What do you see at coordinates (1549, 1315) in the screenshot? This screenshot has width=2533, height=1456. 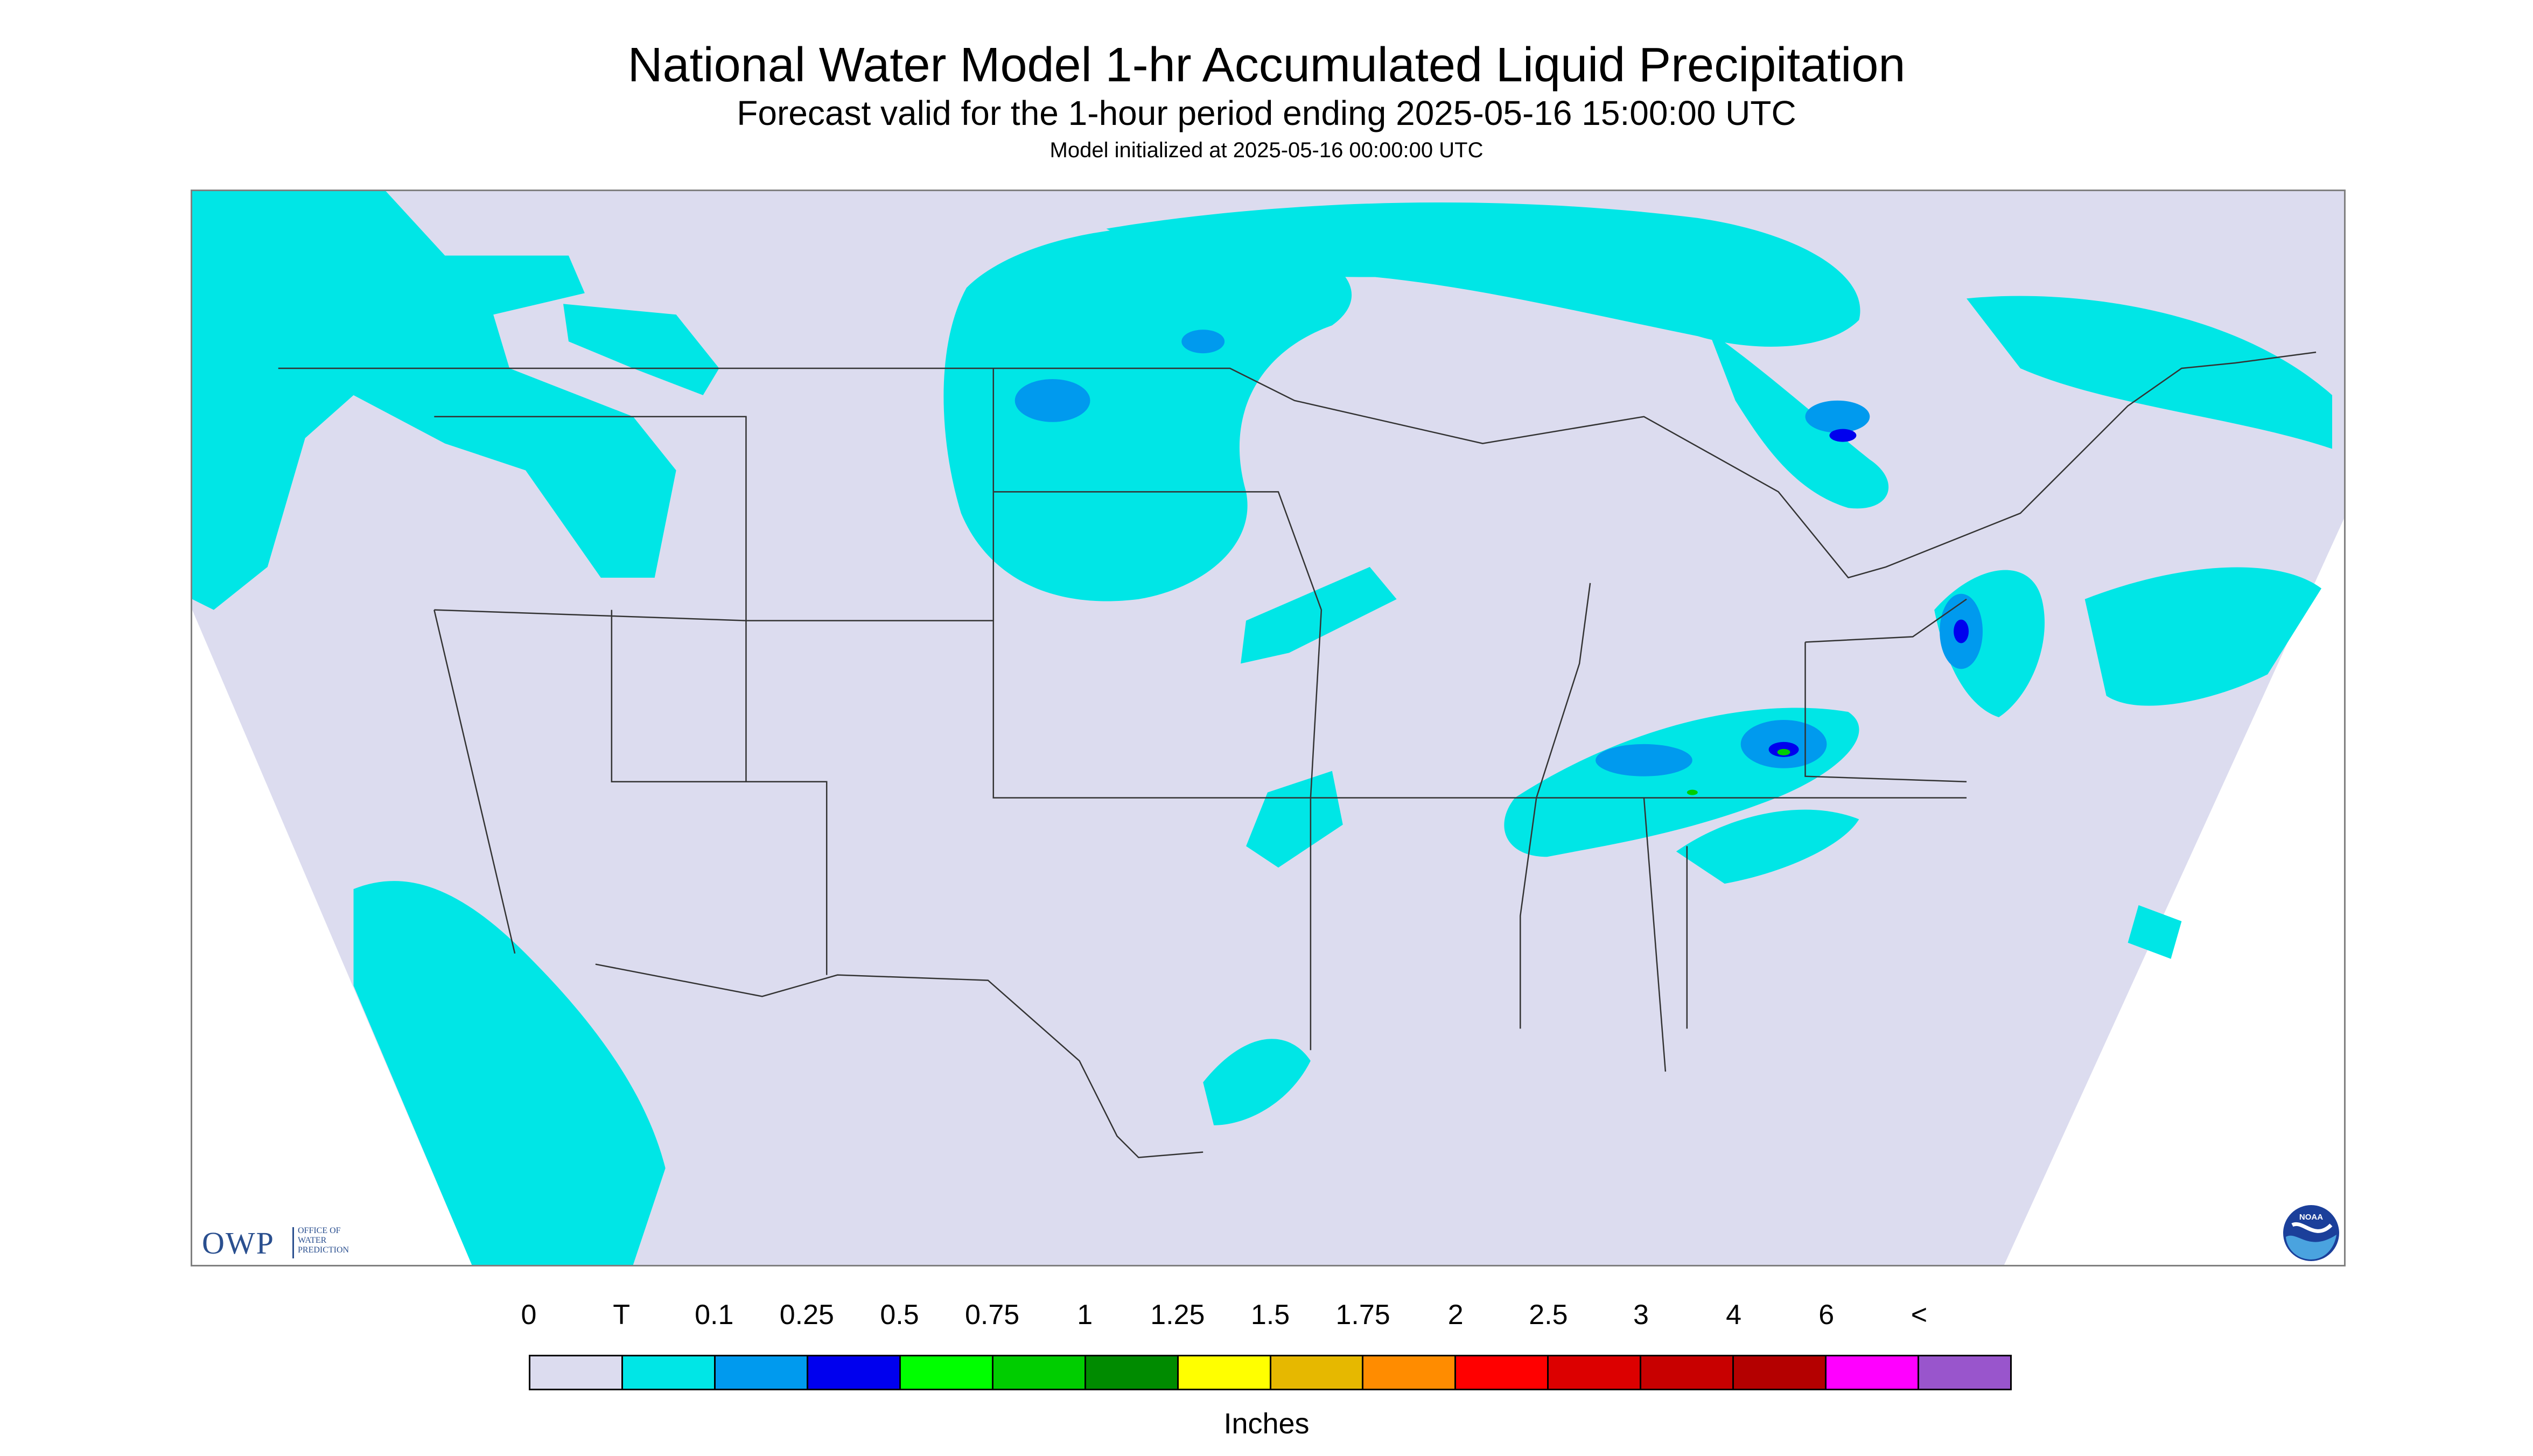 I see `legend-tick-label: 2.5` at bounding box center [1549, 1315].